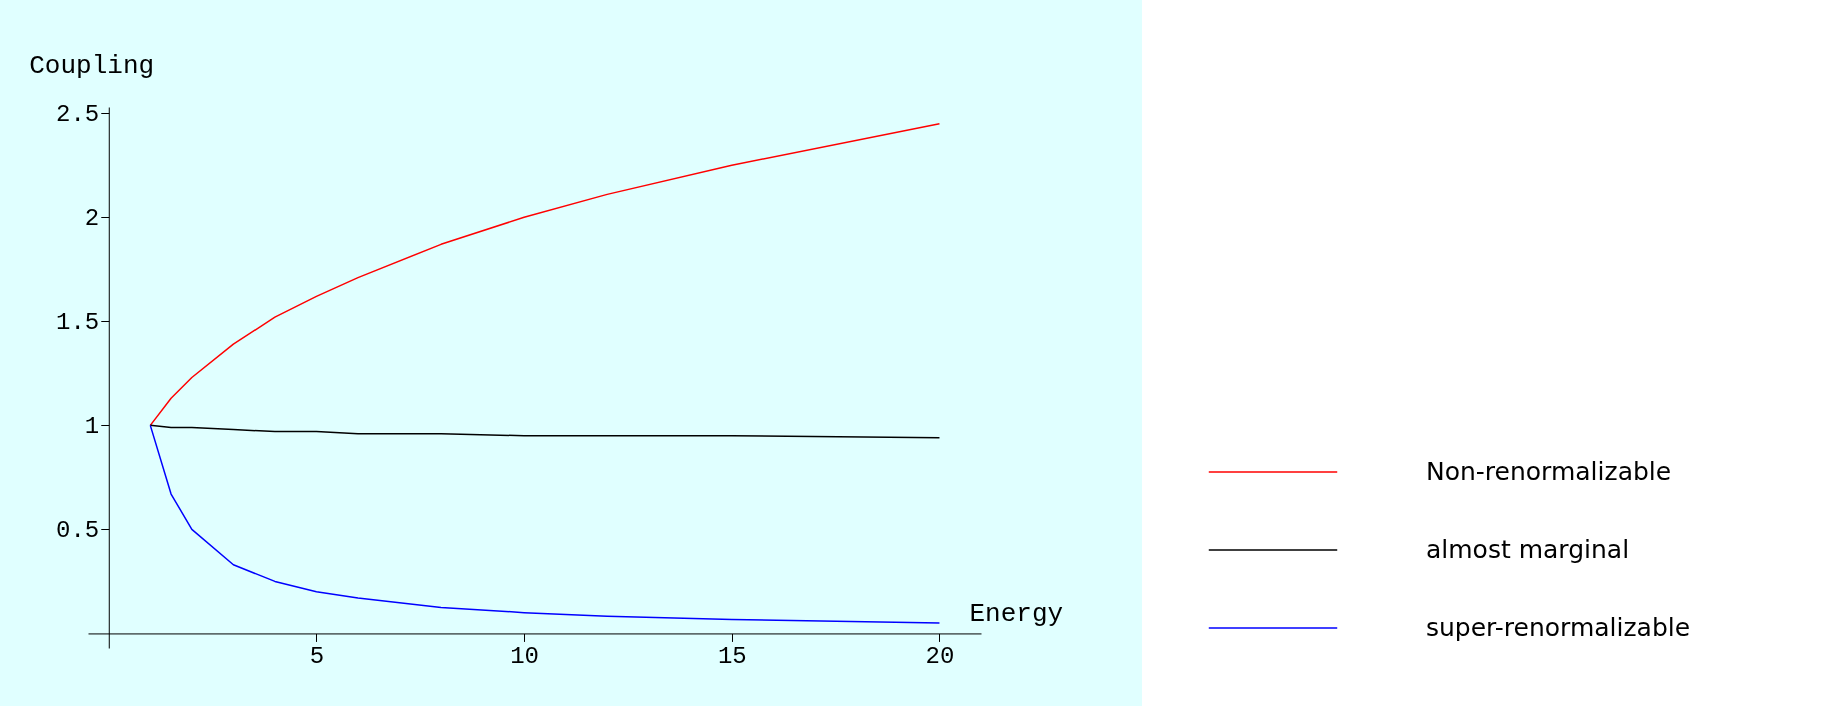 Image resolution: width=1831 pixels, height=706 pixels. What do you see at coordinates (317, 656) in the screenshot?
I see `x-tick-label: 5` at bounding box center [317, 656].